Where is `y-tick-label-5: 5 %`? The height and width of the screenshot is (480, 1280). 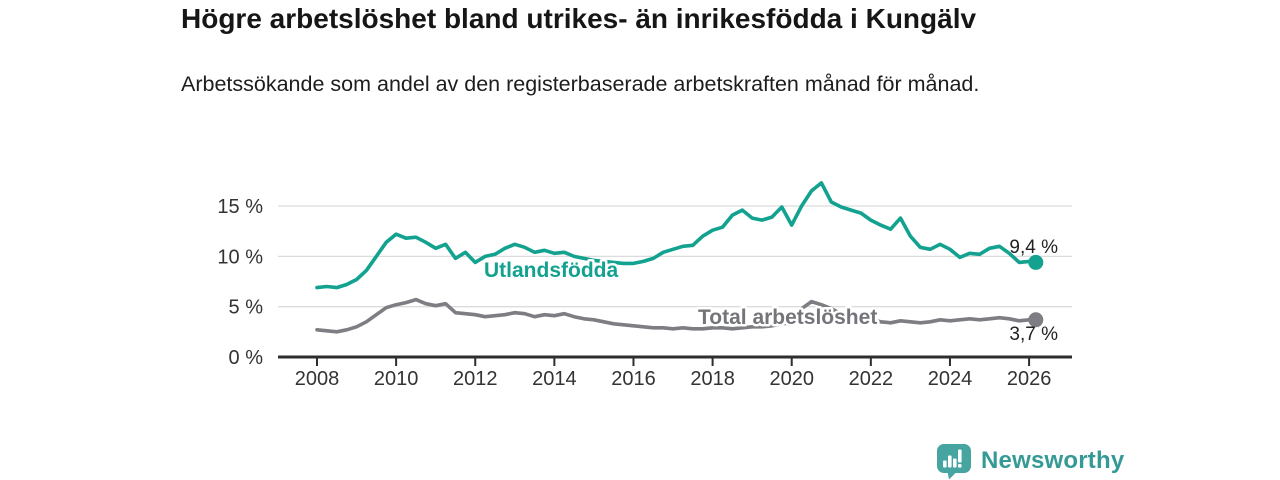
y-tick-label-5: 5 % is located at coordinates (246, 308).